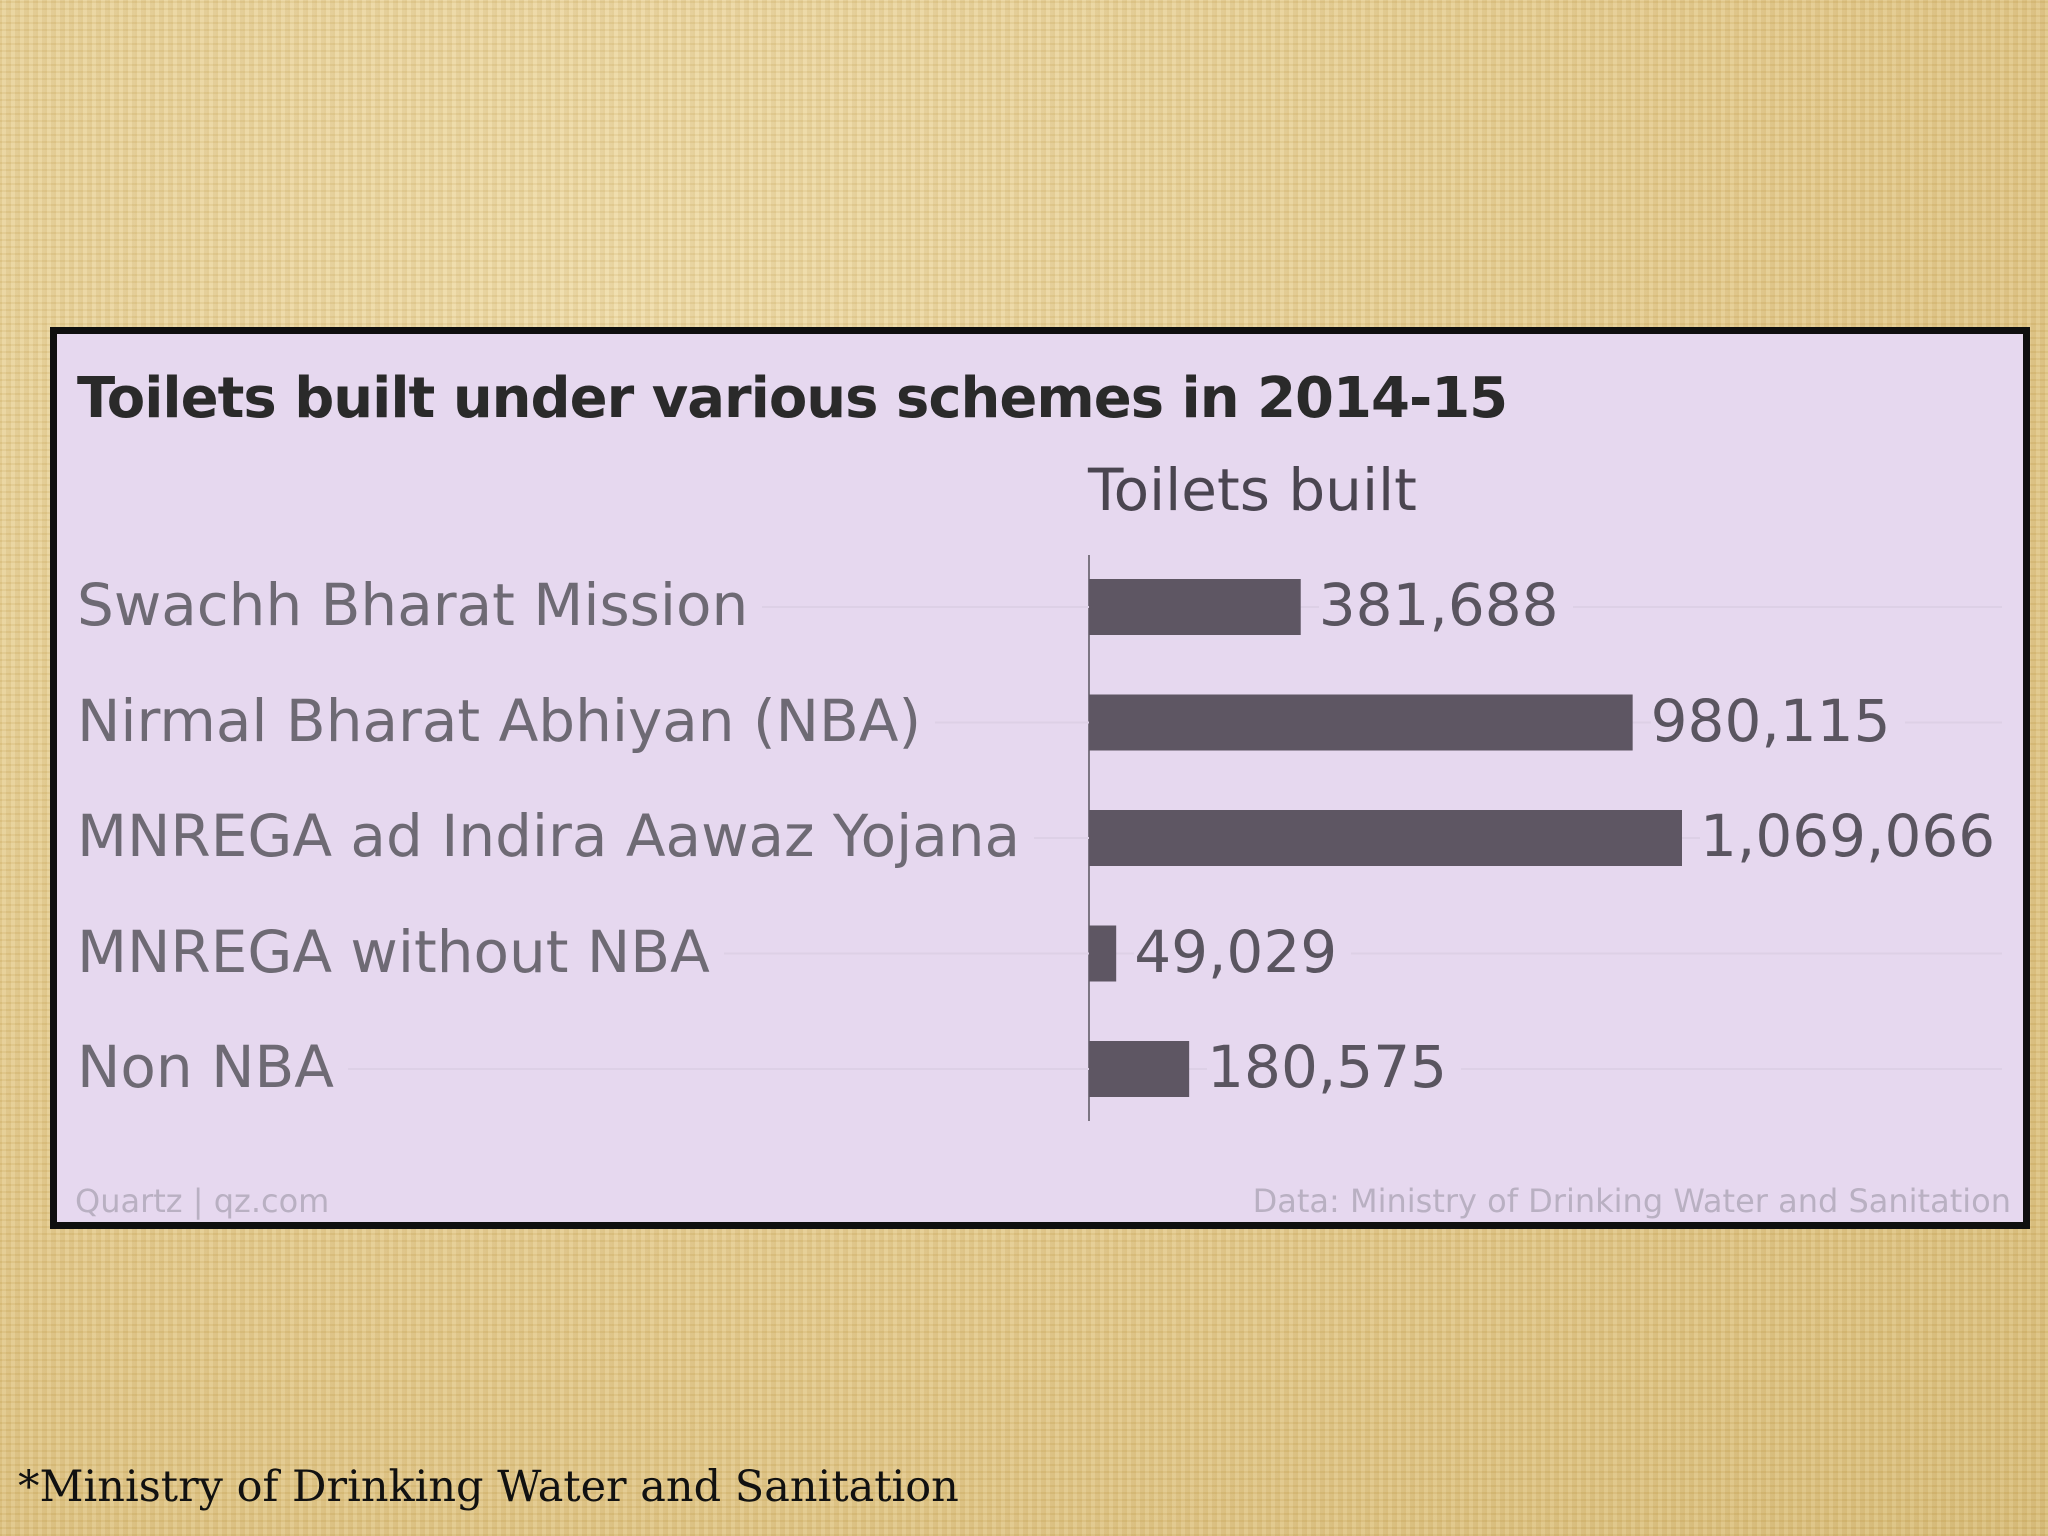  Describe the element at coordinates (212, 1067) in the screenshot. I see `category-label: Non NBA` at that location.